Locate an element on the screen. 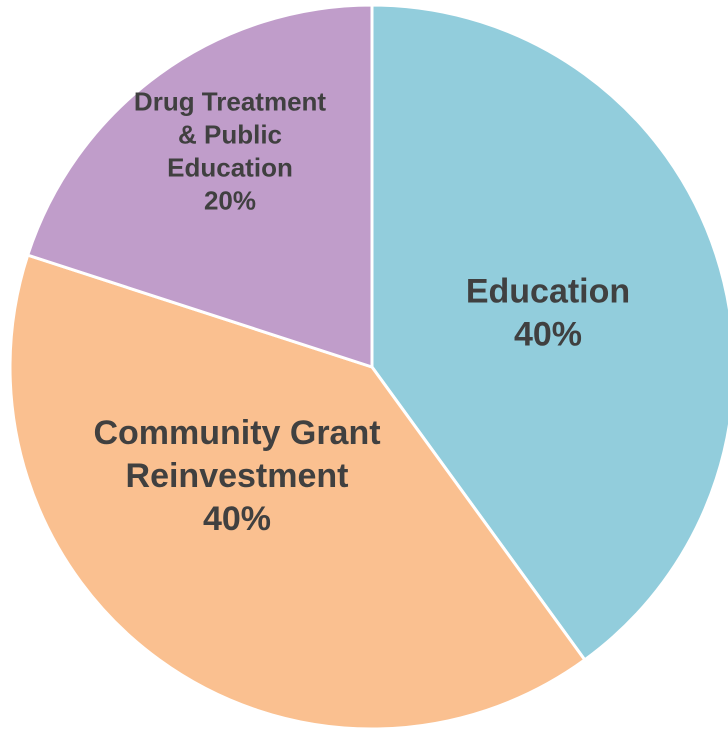  slice-label-line: Reinvestment is located at coordinates (237, 476).